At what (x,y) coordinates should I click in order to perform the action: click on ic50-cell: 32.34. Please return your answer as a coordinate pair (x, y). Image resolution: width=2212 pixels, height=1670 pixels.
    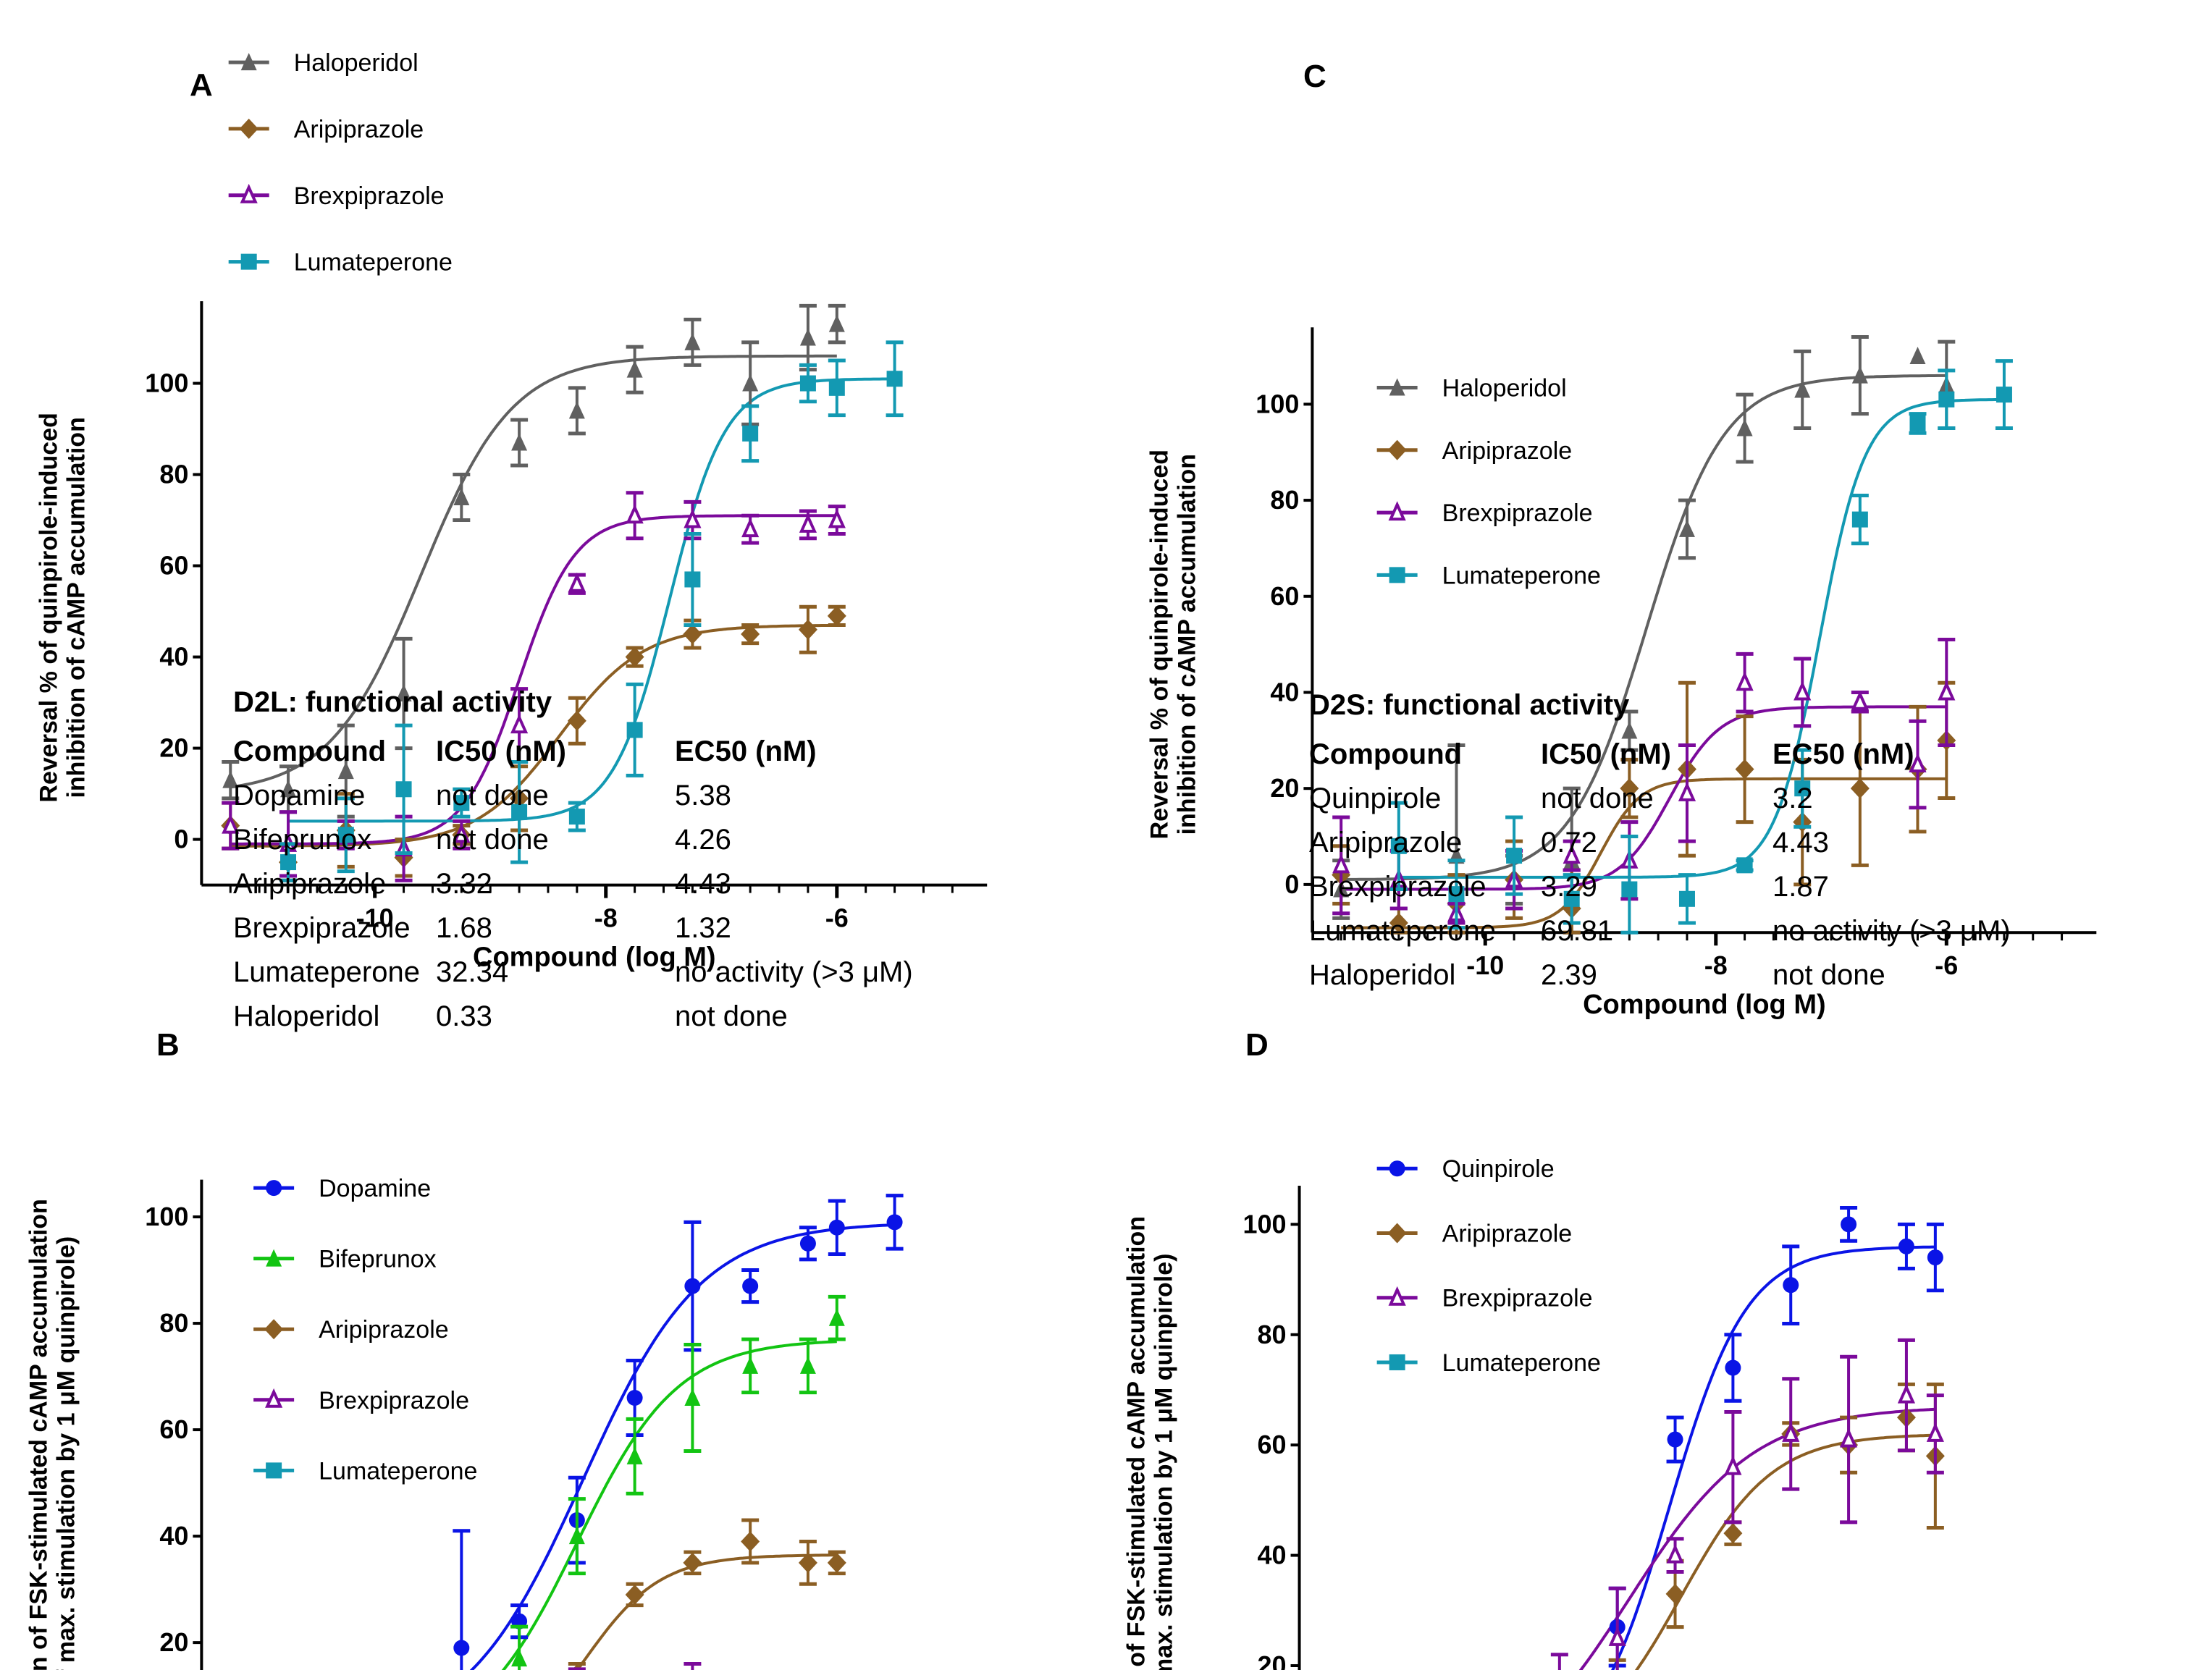
    Looking at the image, I should click on (472, 972).